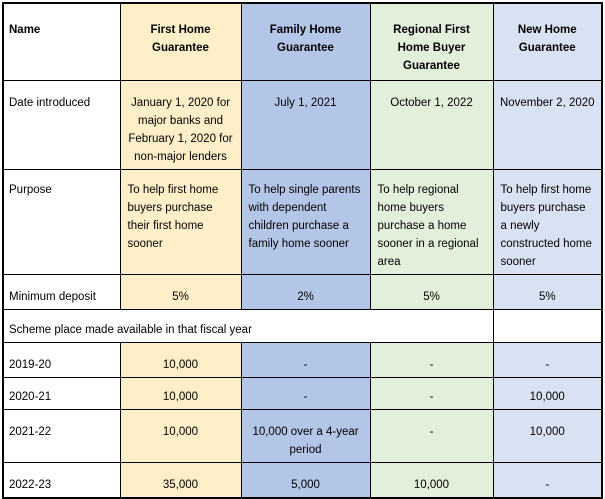 The width and height of the screenshot is (605, 499). Describe the element at coordinates (305, 359) in the screenshot. I see `cell-2019-20-family-home: -` at that location.